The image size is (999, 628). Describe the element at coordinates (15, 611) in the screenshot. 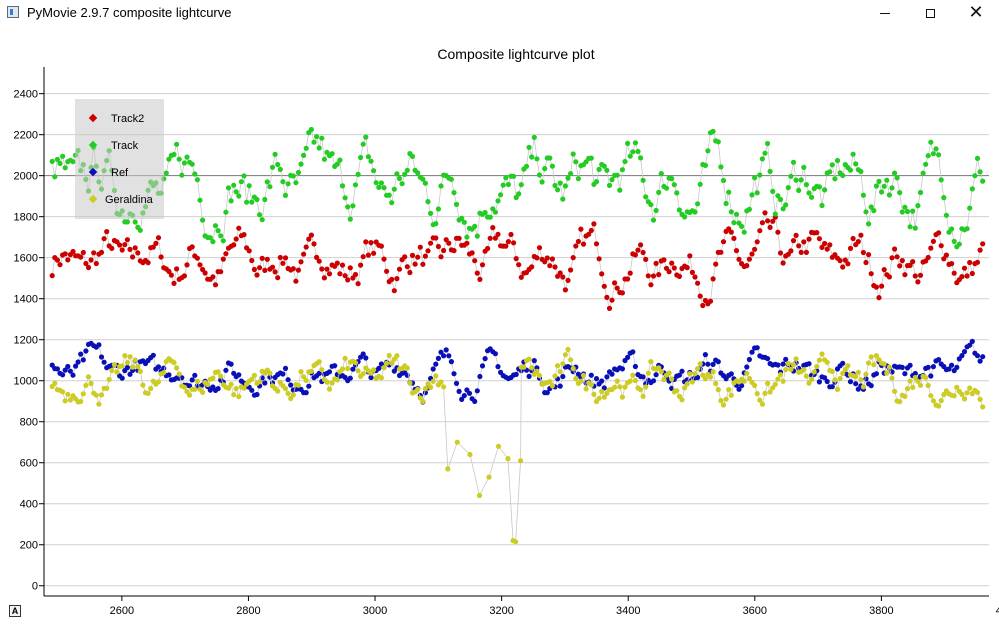

I see `auto-range-button: A` at that location.